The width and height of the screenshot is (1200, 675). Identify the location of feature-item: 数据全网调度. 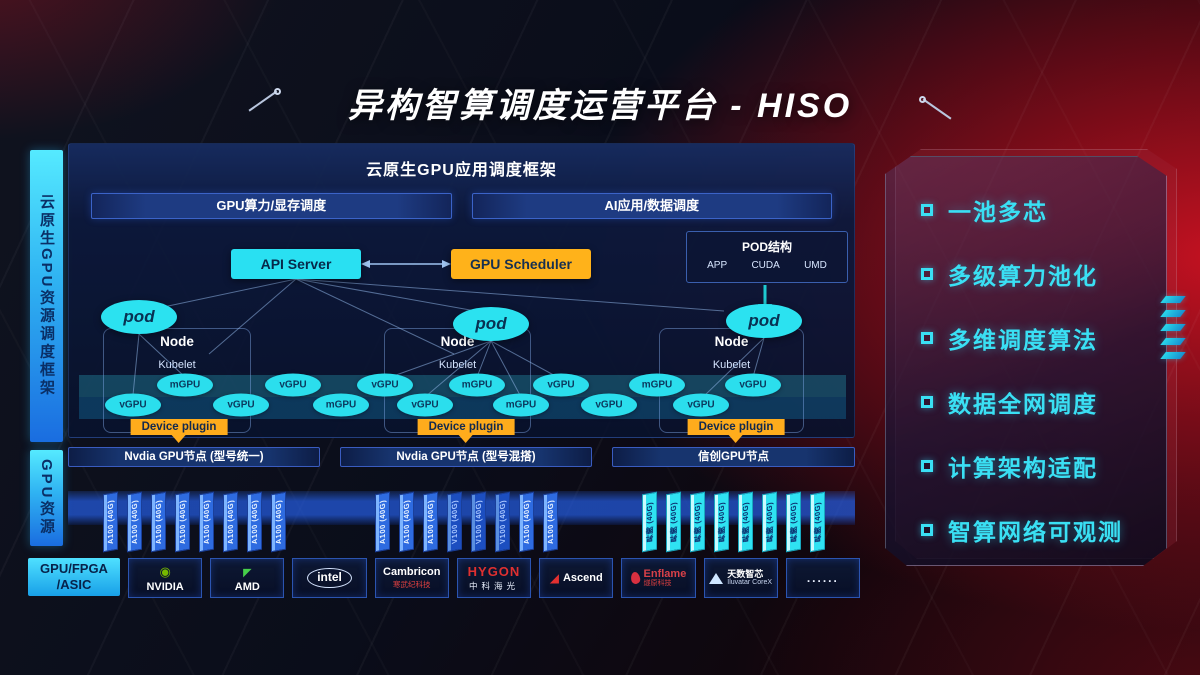
(1037, 402).